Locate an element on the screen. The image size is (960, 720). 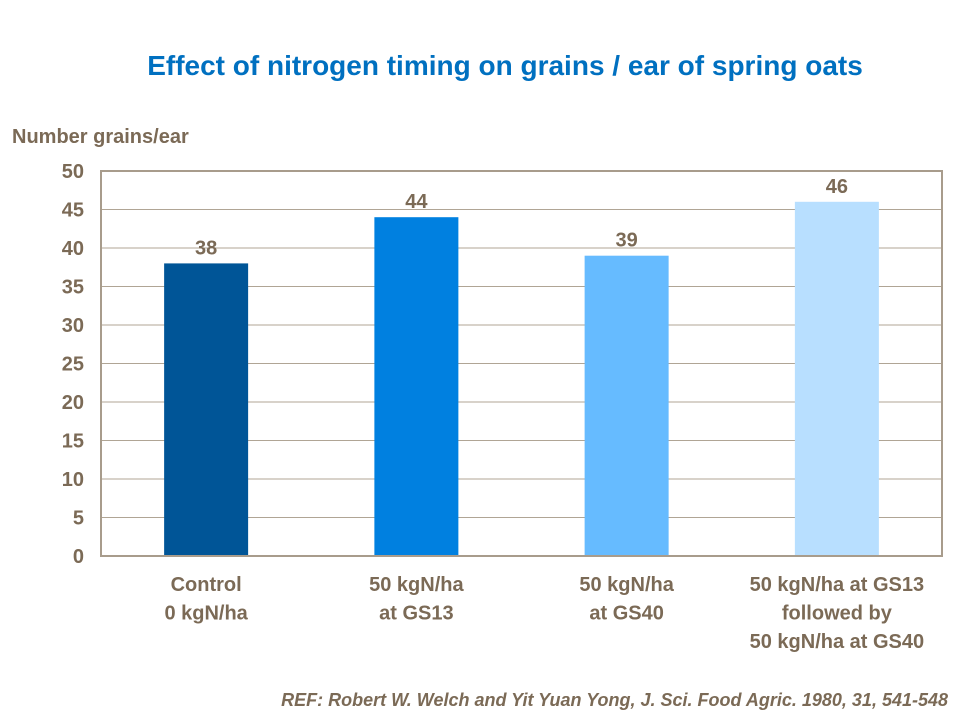
y-tick-label: 30 is located at coordinates (73, 326).